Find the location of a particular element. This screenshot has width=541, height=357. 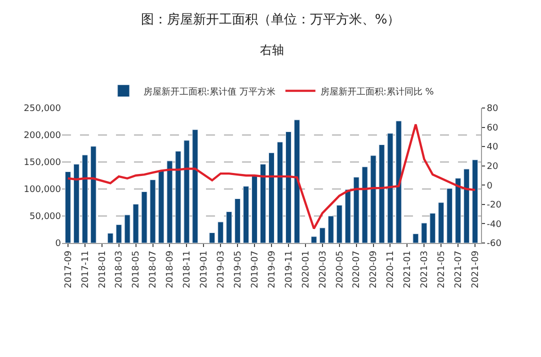

y-tick-label: 250,000 is located at coordinates (43, 109).